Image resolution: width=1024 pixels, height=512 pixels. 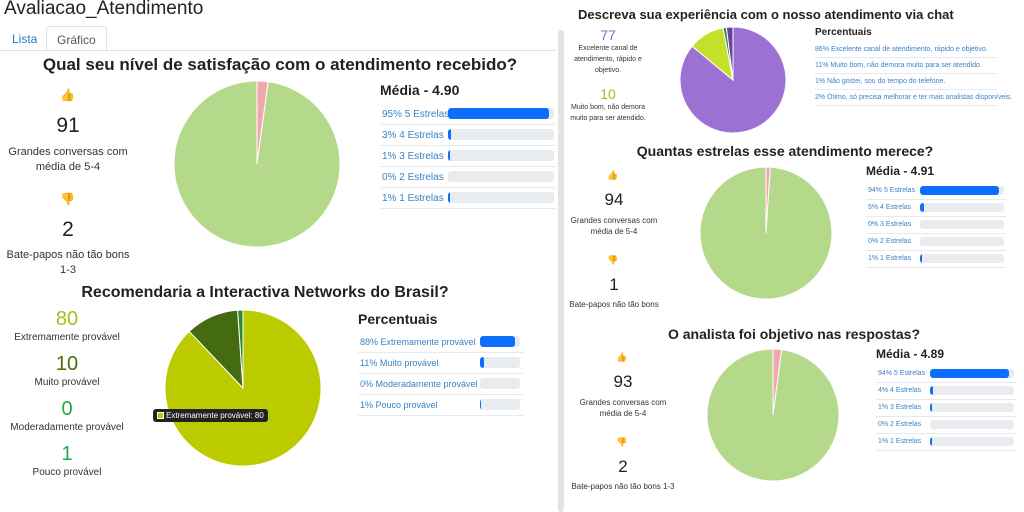 What do you see at coordinates (416, 114) in the screenshot?
I see `bar-label: 95% 5 Estrelas` at bounding box center [416, 114].